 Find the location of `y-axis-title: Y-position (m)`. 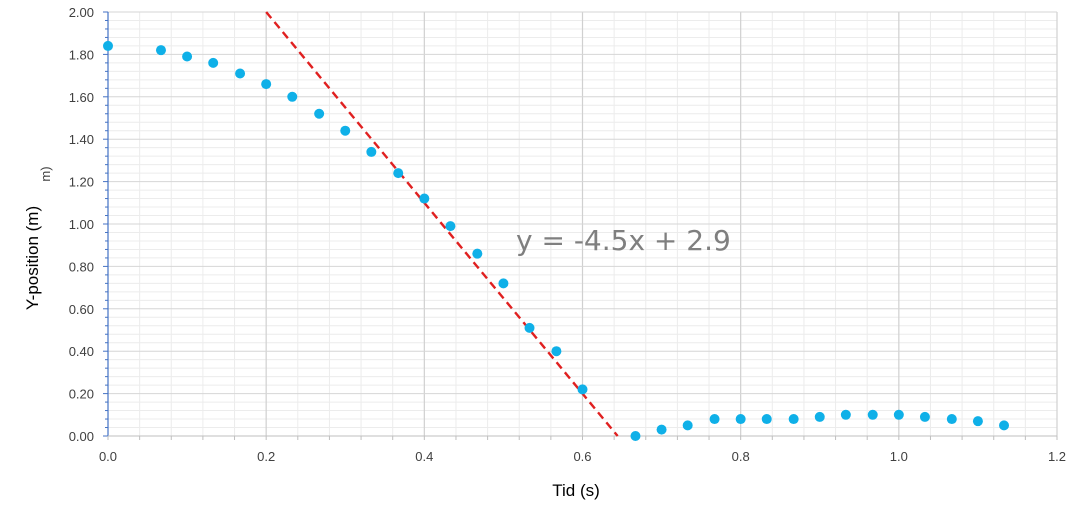

y-axis-title: Y-position (m) is located at coordinates (32, 258).